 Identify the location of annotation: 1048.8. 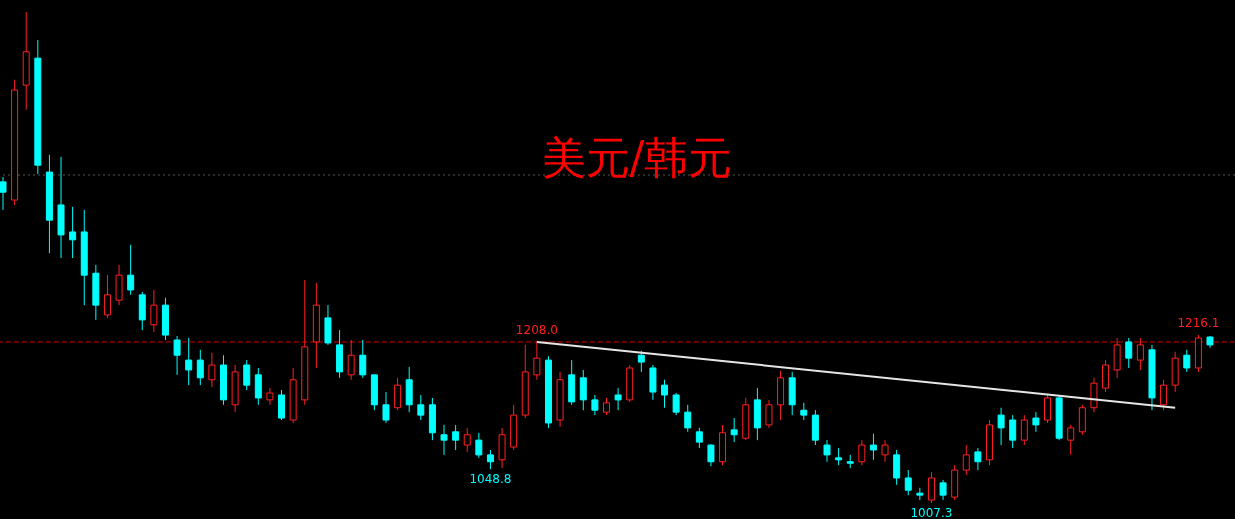
(490, 479).